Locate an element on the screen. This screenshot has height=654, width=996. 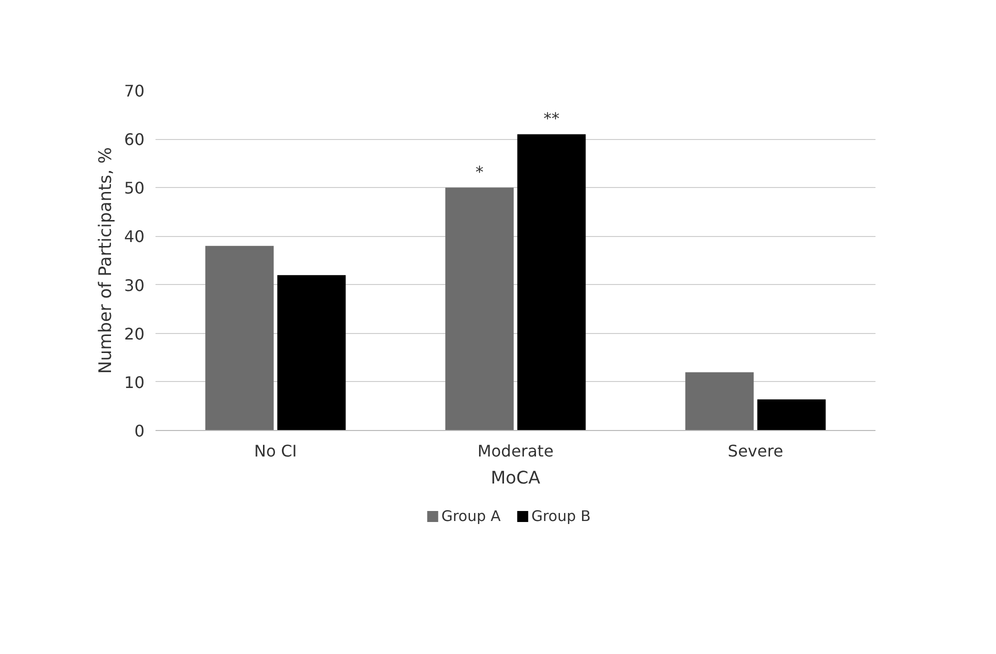
legend-label: Group A is located at coordinates (471, 516).